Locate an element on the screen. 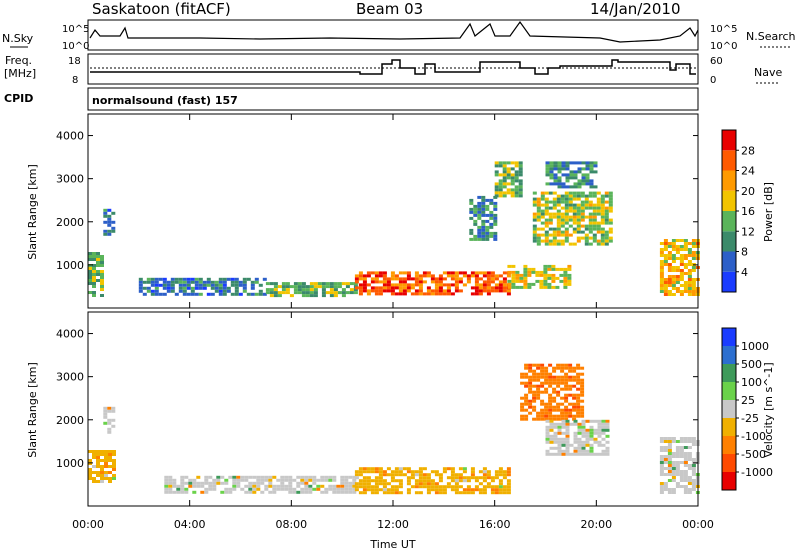 The image size is (800, 558). colorbar-tick-label: 16 is located at coordinates (748, 211).